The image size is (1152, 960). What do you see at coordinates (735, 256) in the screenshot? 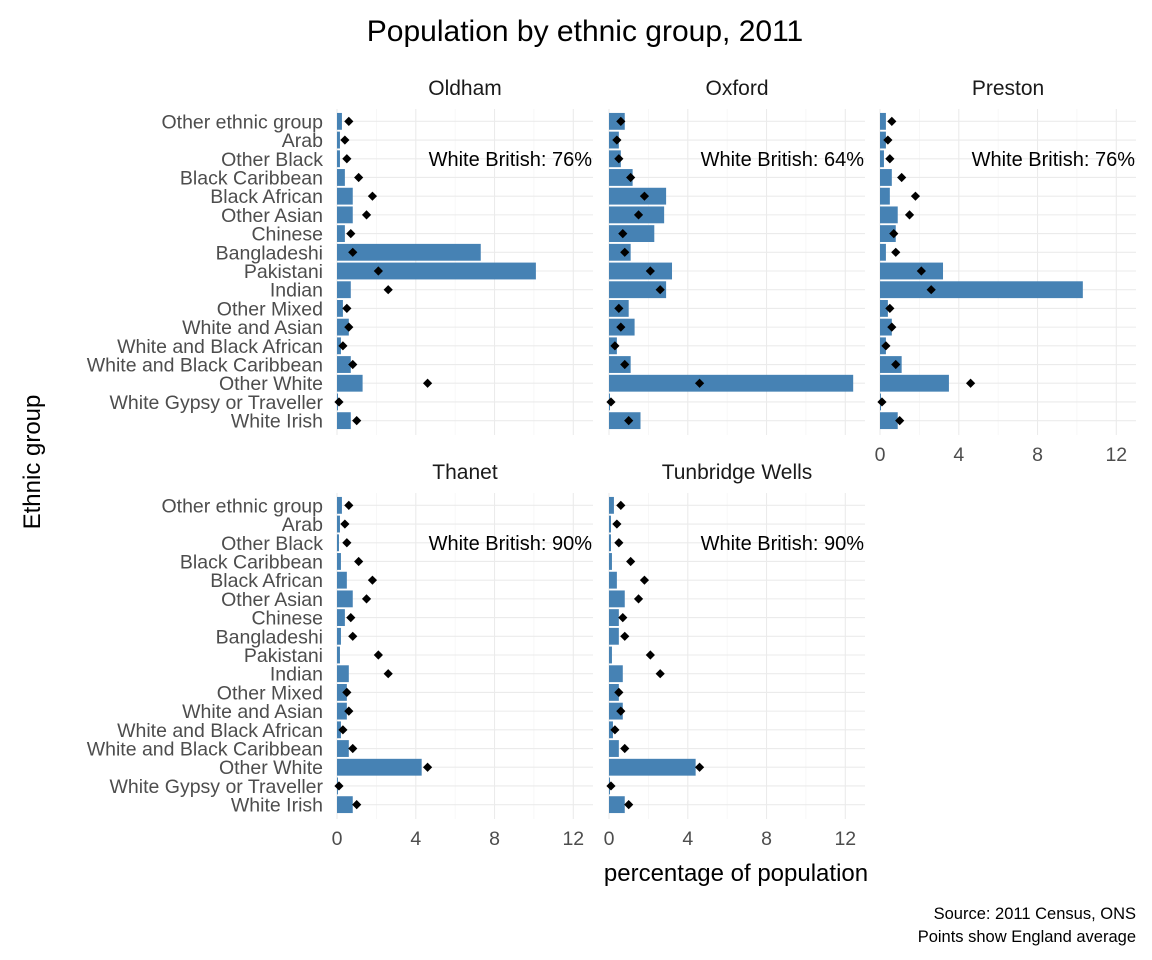
I see `panel-oxford: Oxford White British: 64%` at bounding box center [735, 256].